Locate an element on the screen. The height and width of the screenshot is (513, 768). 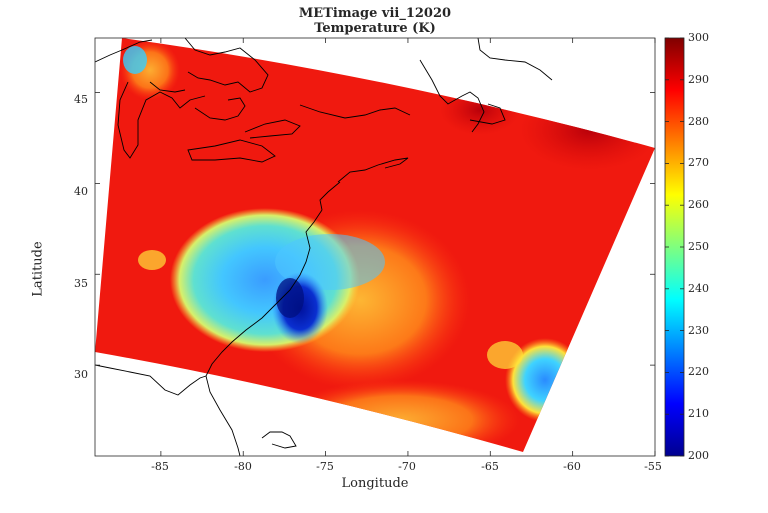
colorbar-tick-label: 240 is located at coordinates (698, 288).